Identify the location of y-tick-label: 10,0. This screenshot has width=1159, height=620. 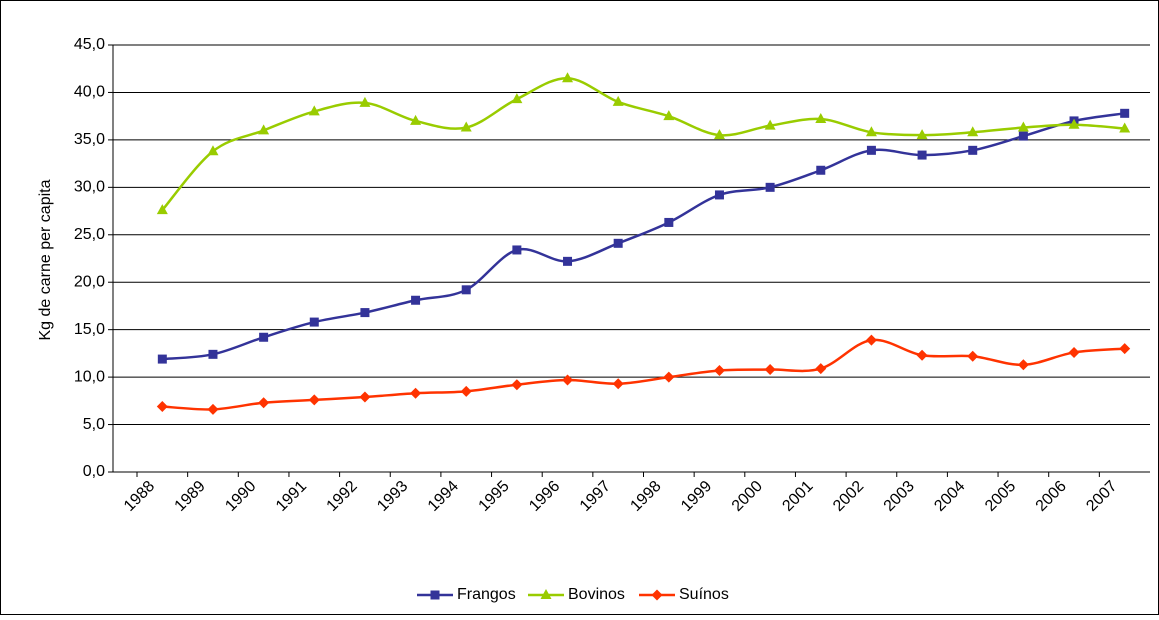
(89, 376).